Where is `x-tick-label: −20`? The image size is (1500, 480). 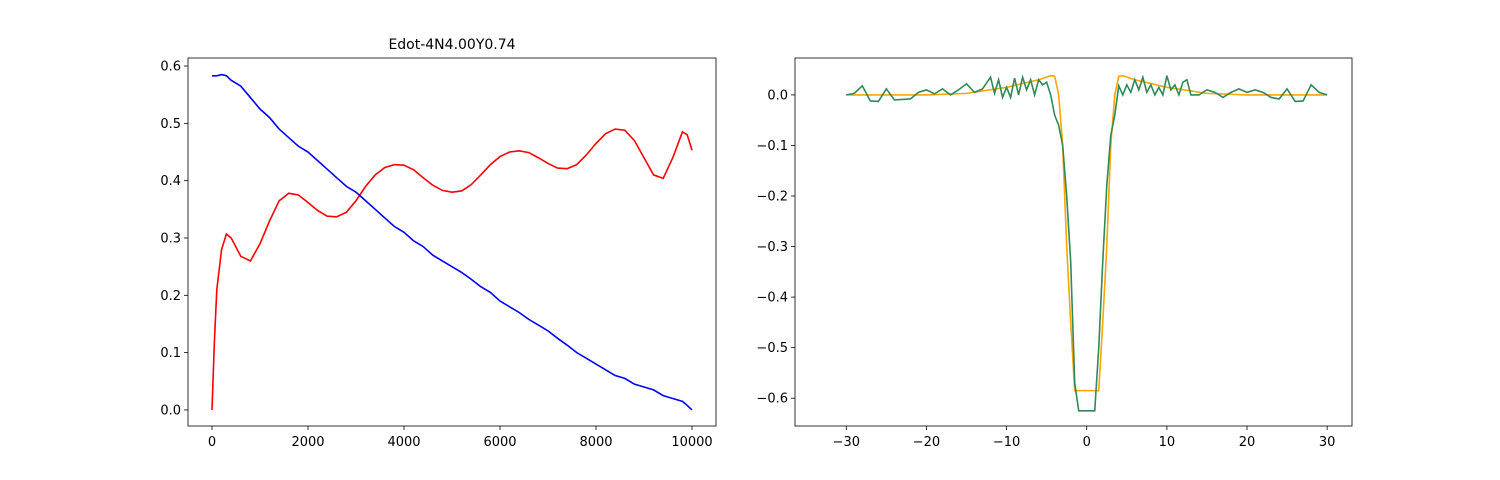
x-tick-label: −20 is located at coordinates (926, 442).